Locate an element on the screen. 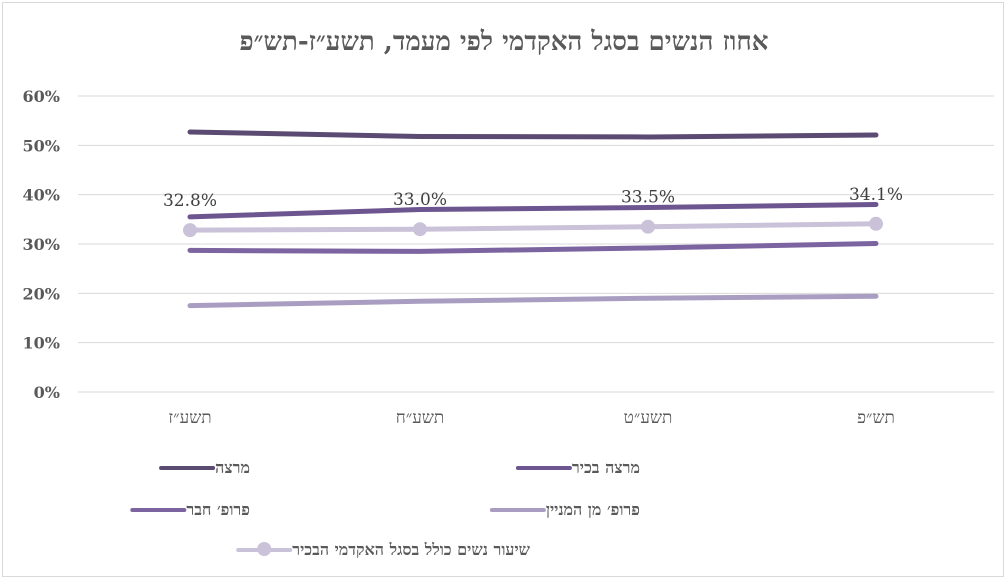 The image size is (1008, 579). y-tick-label: 40% is located at coordinates (41, 195).